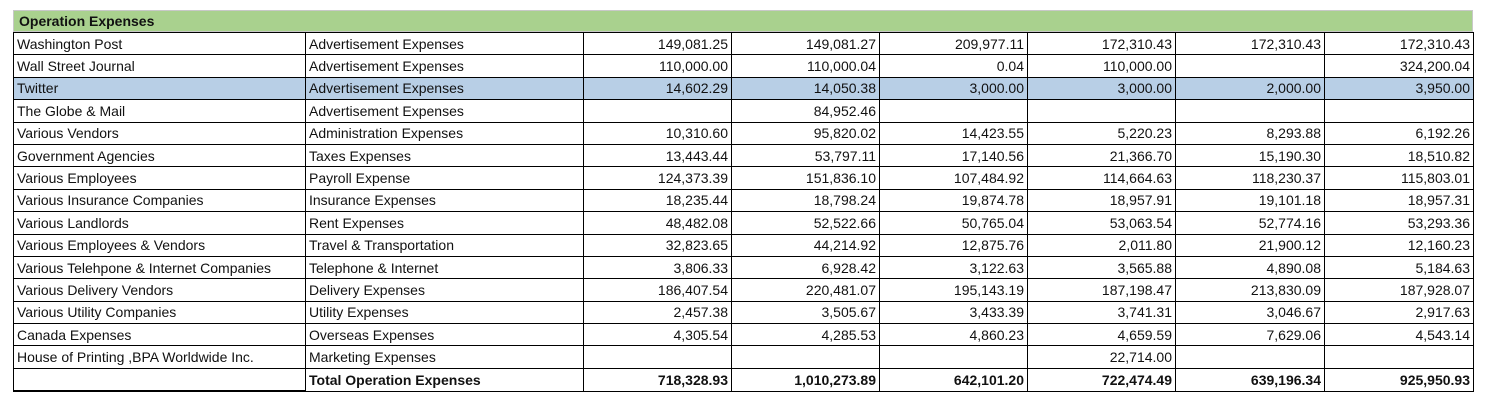 This screenshot has height=406, width=1500. Describe the element at coordinates (805, 335) in the screenshot. I see `amount-cell: 4,285.53` at that location.